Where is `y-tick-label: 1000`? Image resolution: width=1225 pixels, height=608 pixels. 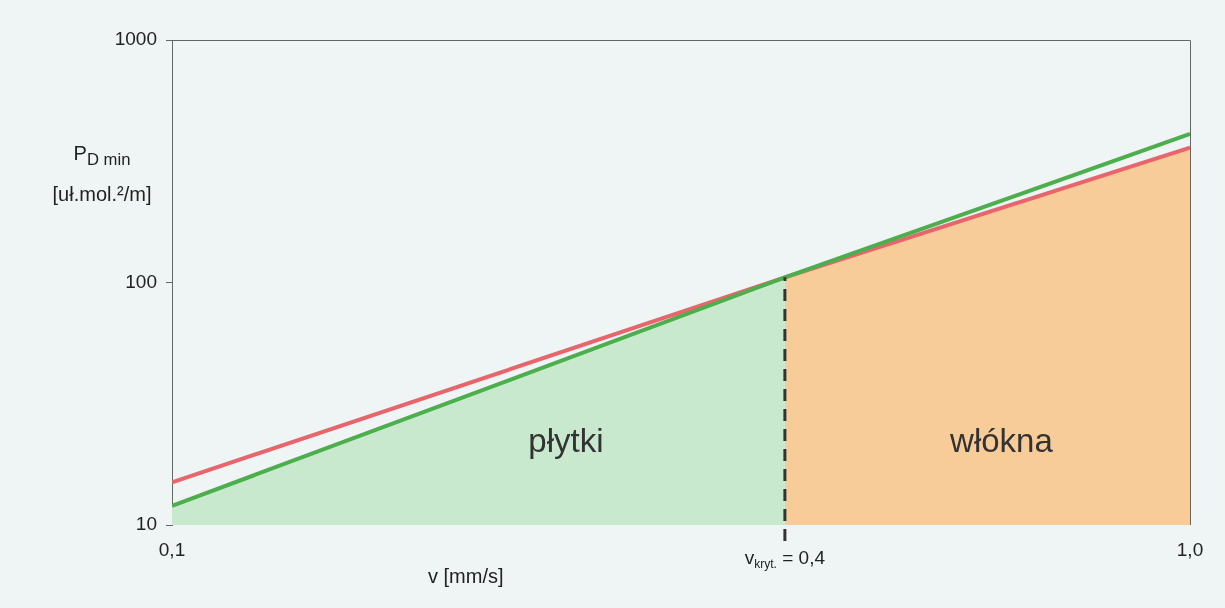 y-tick-label: 1000 is located at coordinates (135, 39).